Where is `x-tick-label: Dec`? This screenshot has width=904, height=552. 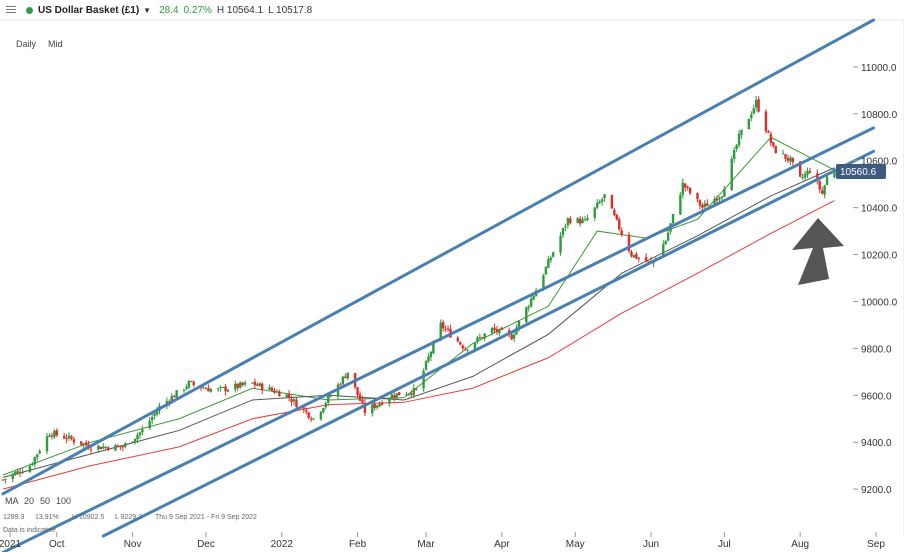
x-tick-label: Dec is located at coordinates (206, 544).